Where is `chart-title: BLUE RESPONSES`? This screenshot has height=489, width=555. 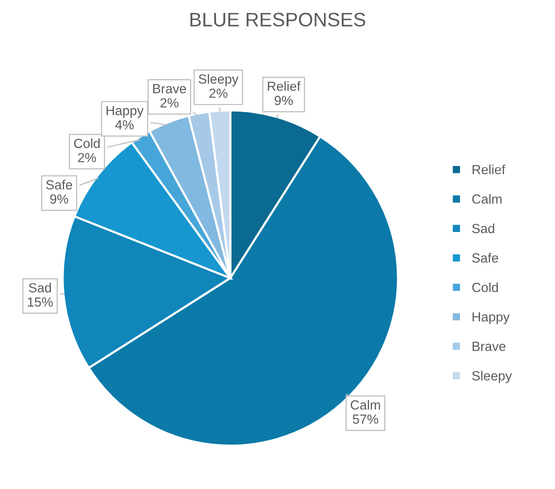
chart-title: BLUE RESPONSES is located at coordinates (278, 19).